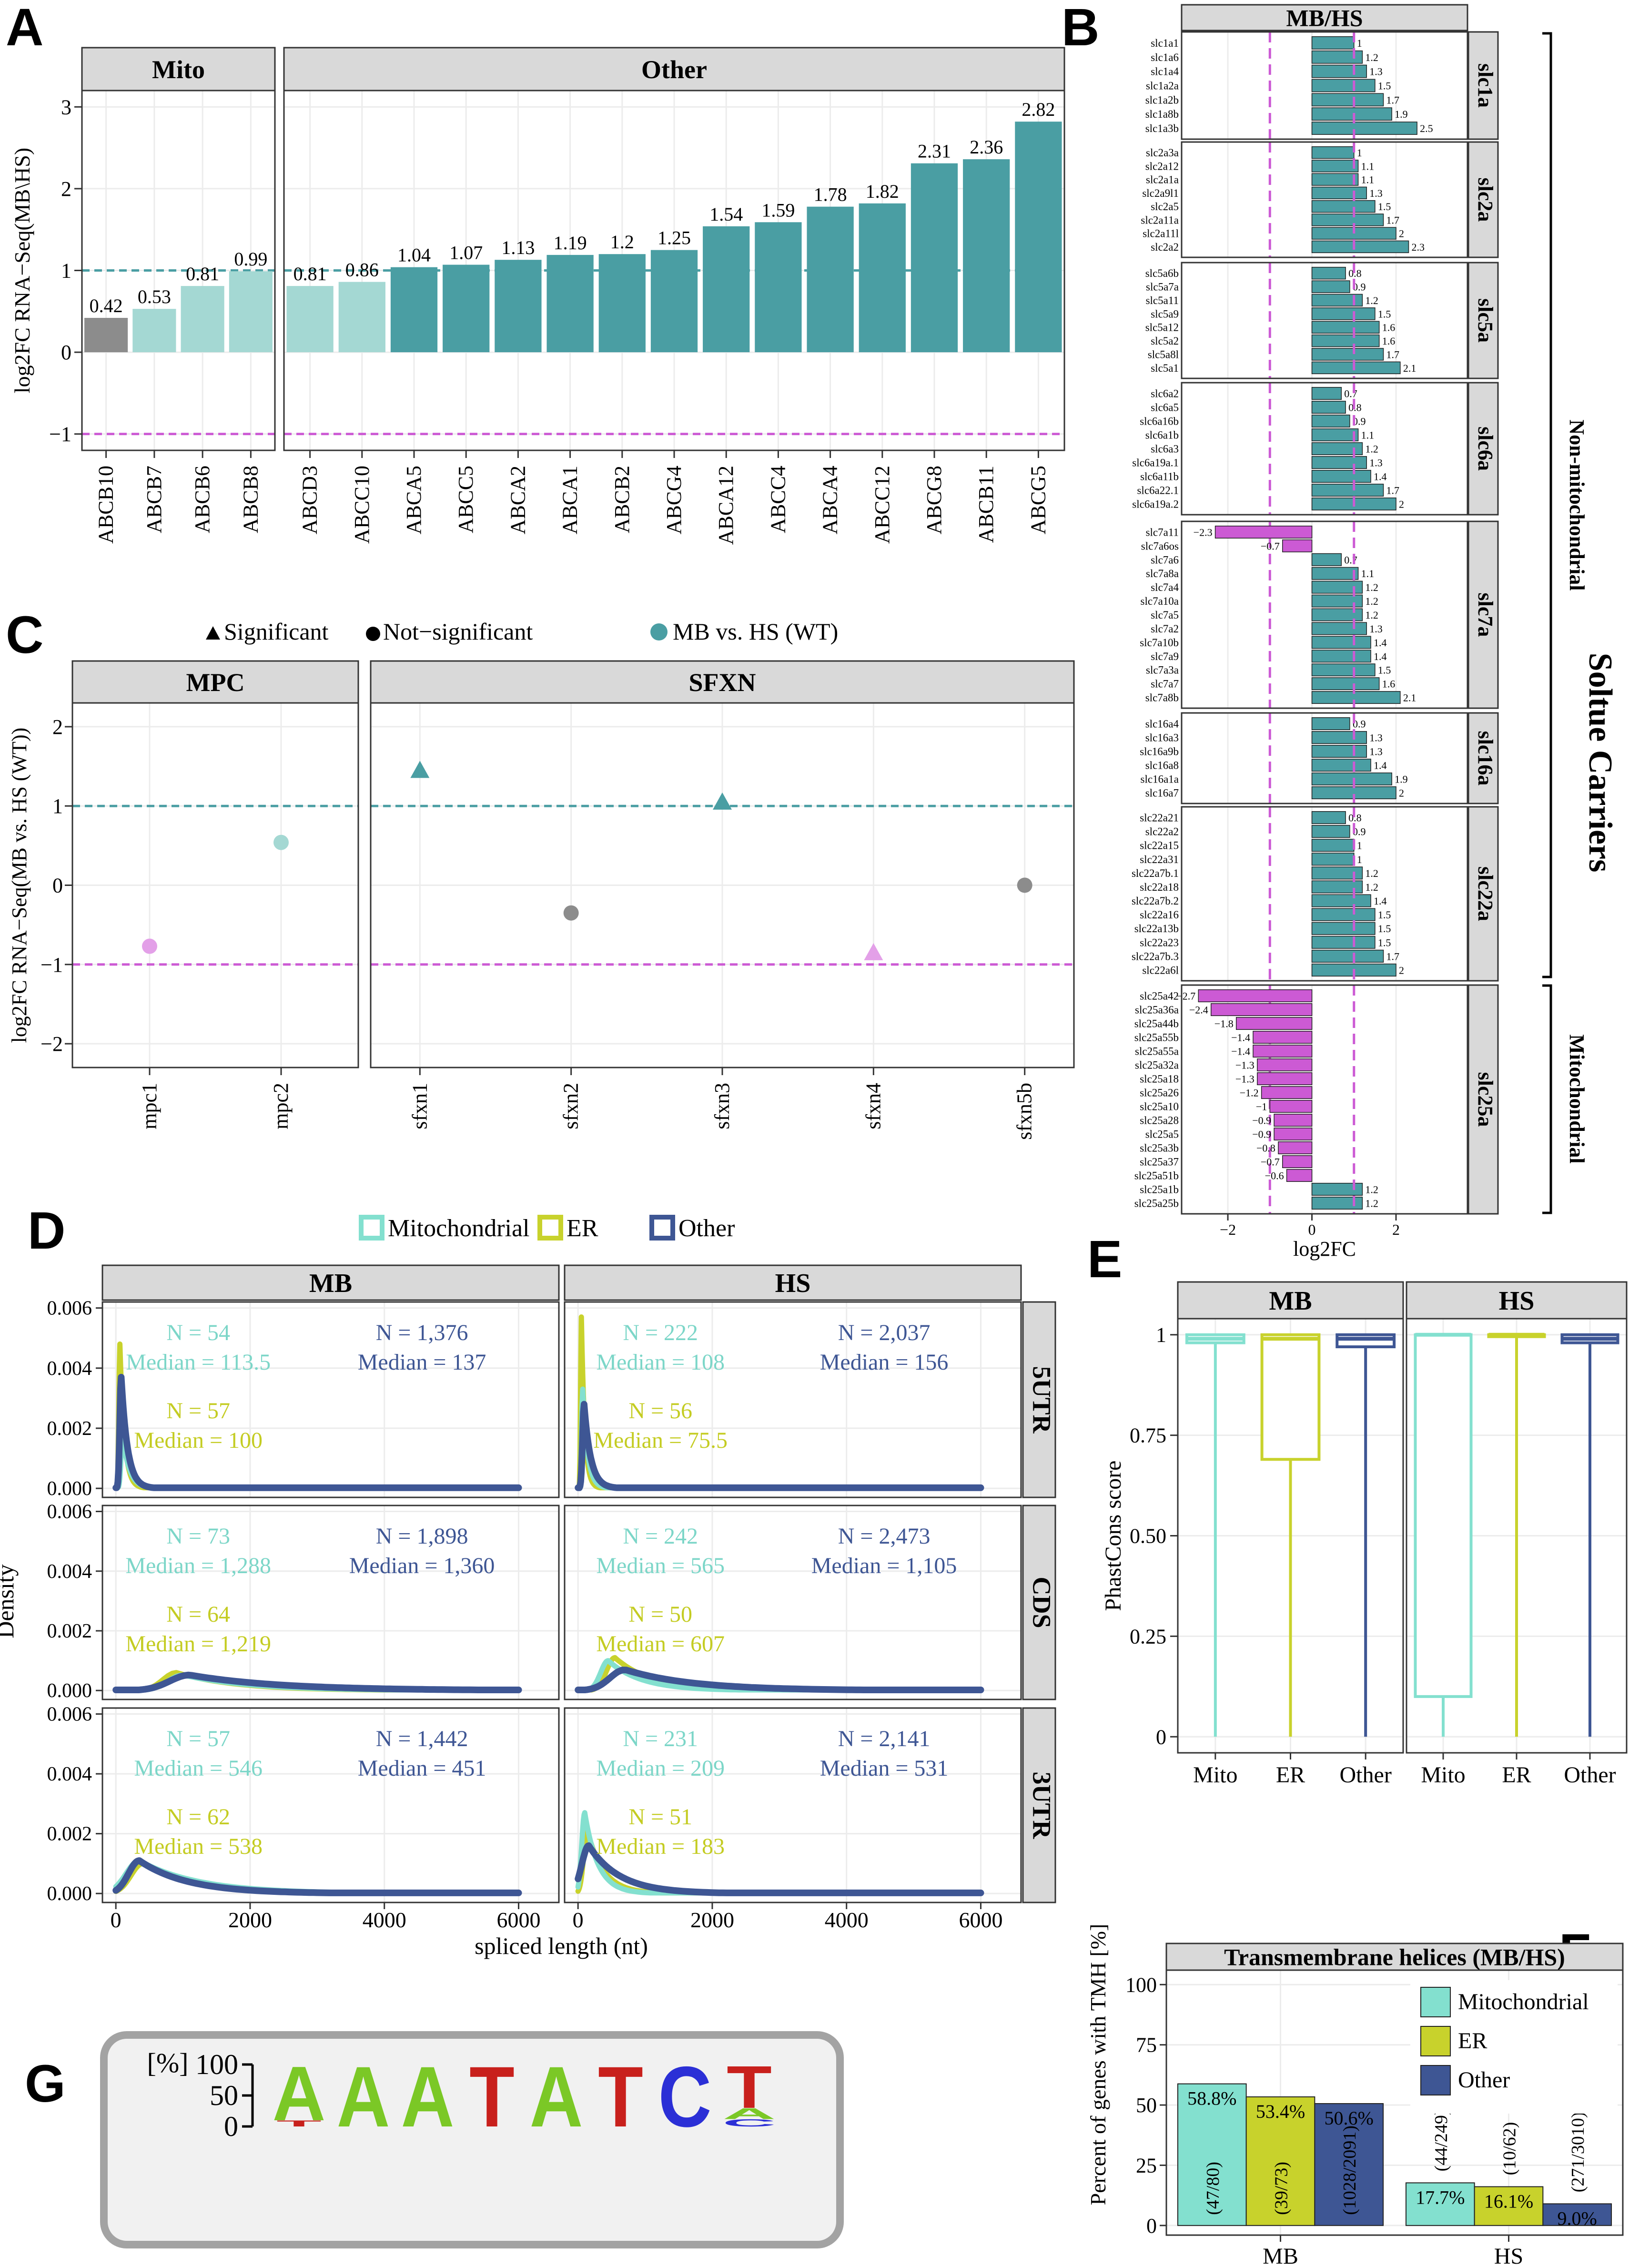 The height and width of the screenshot is (2268, 1629). Describe the element at coordinates (1162, 128) in the screenshot. I see `y-tick-label: slc1a3b` at that location.